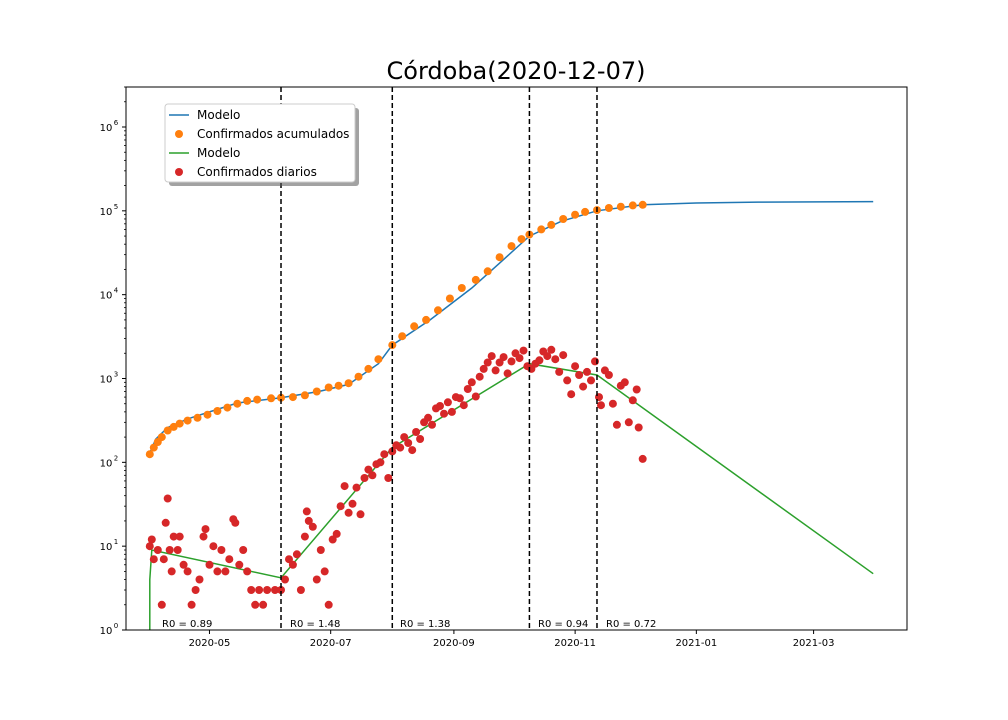 This screenshot has height=720, width=1008. What do you see at coordinates (116, 374) in the screenshot?
I see `y-tick-exponent-3: 3` at bounding box center [116, 374].